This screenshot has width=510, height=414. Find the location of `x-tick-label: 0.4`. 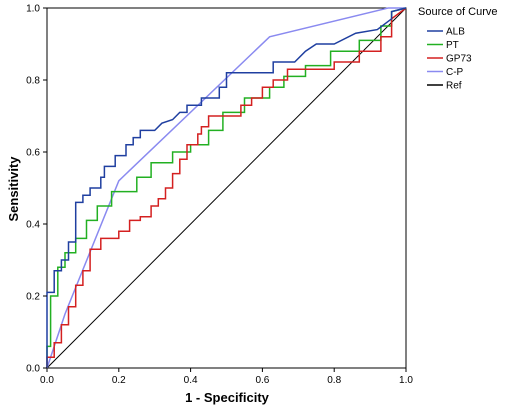

x-tick-label: 0.4 is located at coordinates (191, 380).